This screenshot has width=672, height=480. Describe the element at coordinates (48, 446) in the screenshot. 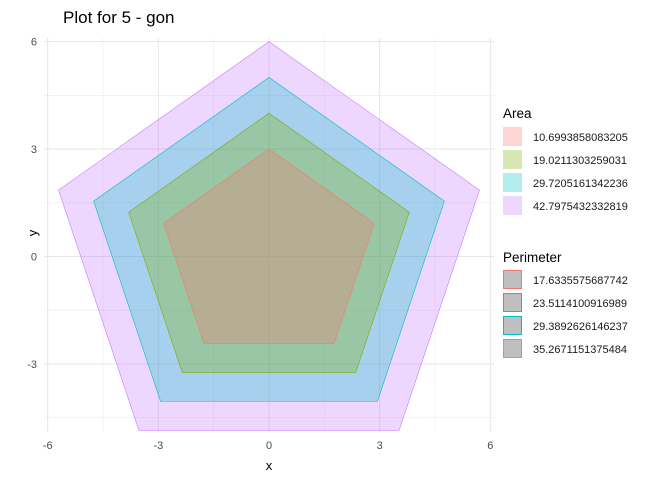

I see `x-tick-label: -6` at that location.